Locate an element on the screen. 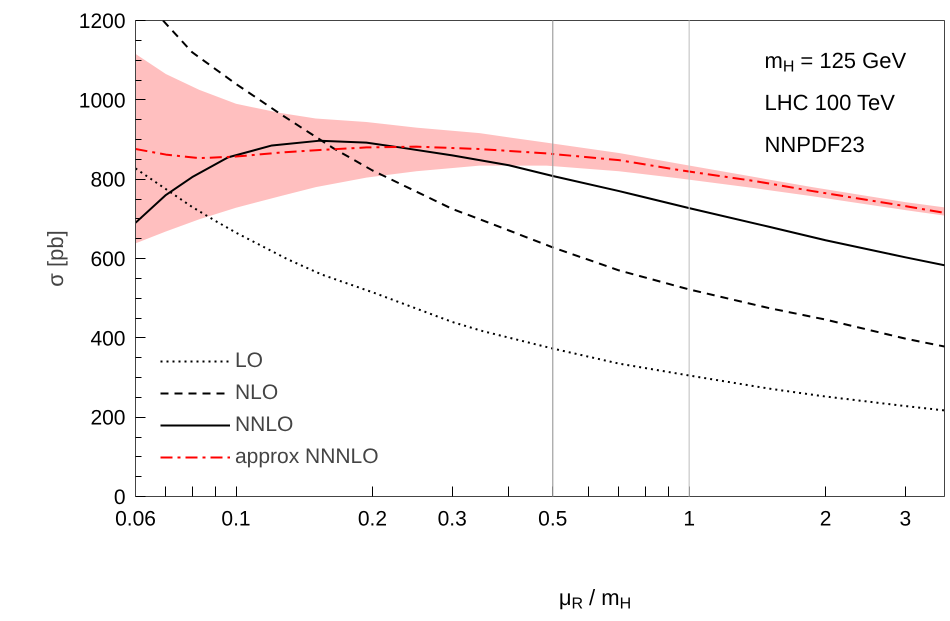  y-tick-label: 400 is located at coordinates (108, 338).